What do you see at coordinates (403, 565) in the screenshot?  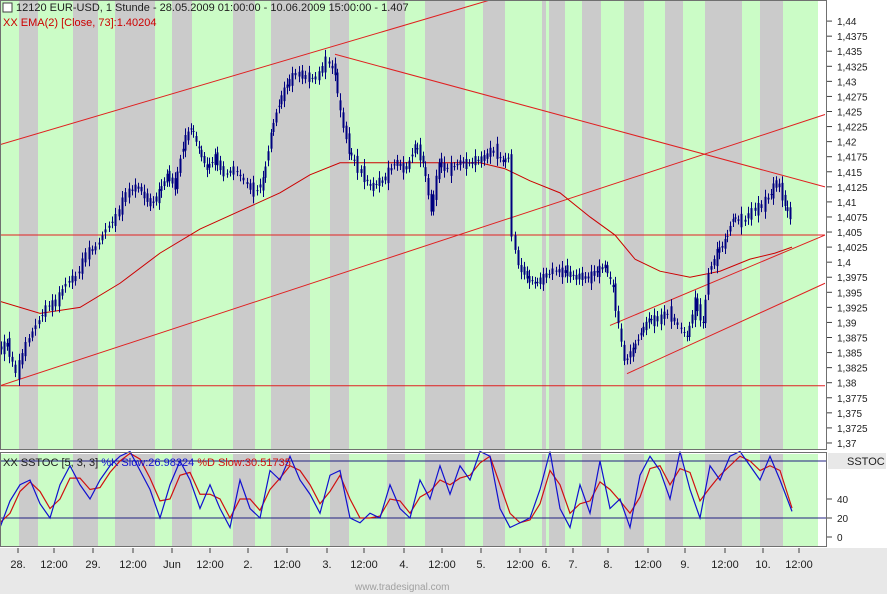 I see `x-tick-label: 4.` at bounding box center [403, 565].